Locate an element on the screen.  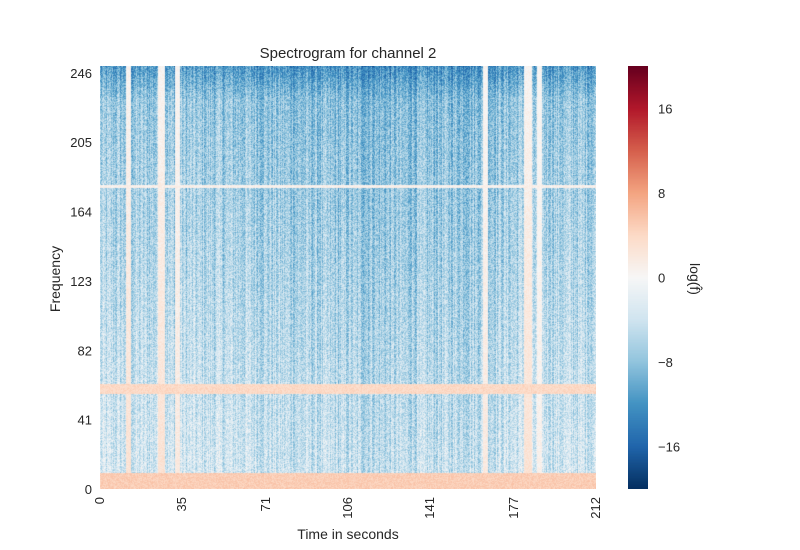
x-axis-label: Time in seconds is located at coordinates (347, 534).